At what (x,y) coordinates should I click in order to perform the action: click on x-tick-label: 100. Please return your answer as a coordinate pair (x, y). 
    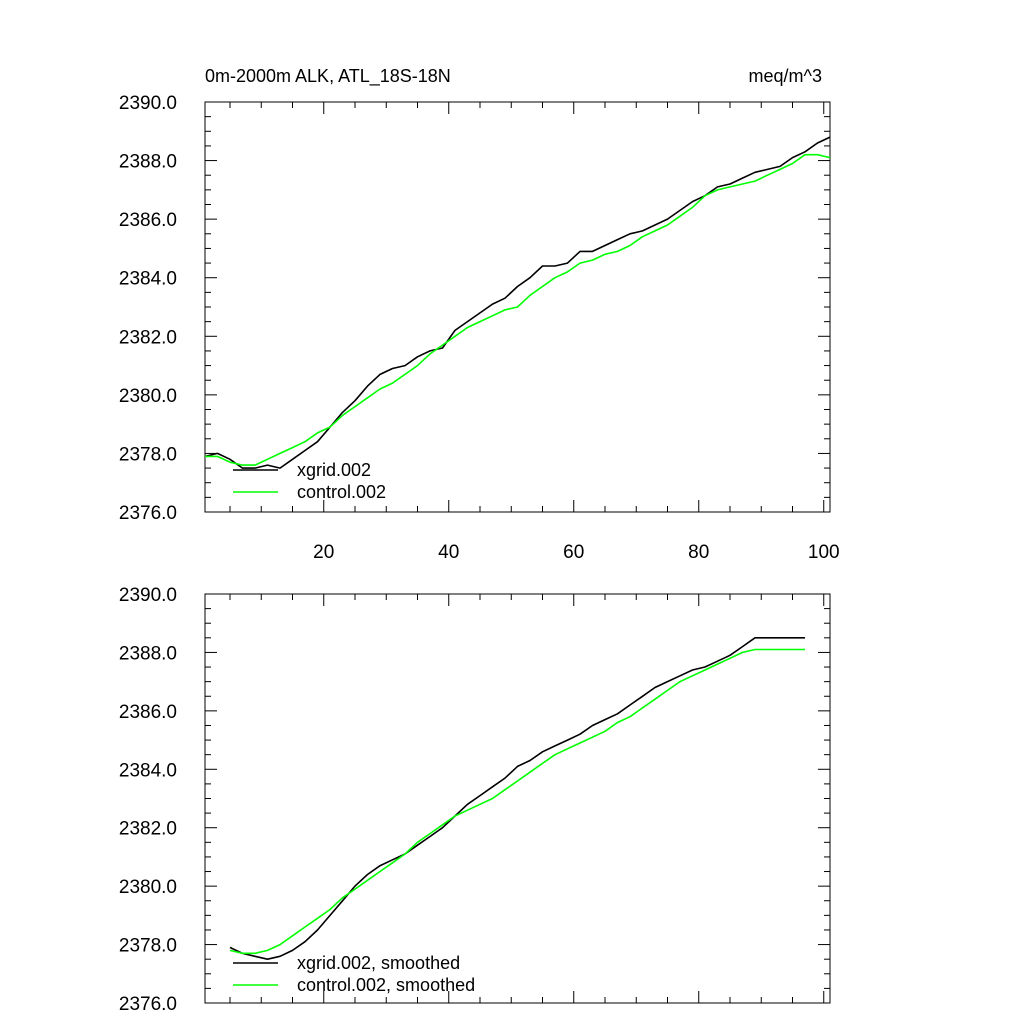
    Looking at the image, I should click on (824, 552).